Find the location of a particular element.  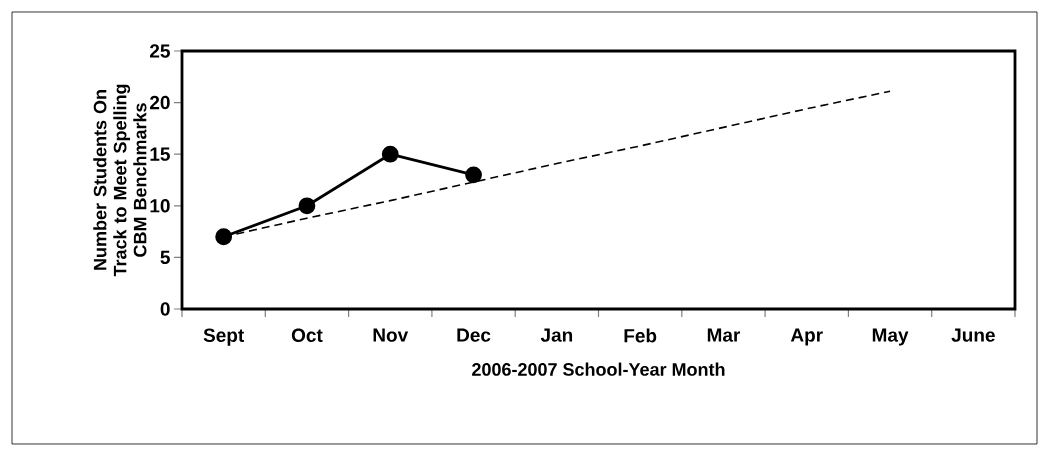

y-axis-title: Number Students On Track to Meet Spelling CBM Benchmarks is located at coordinates (120, 180).